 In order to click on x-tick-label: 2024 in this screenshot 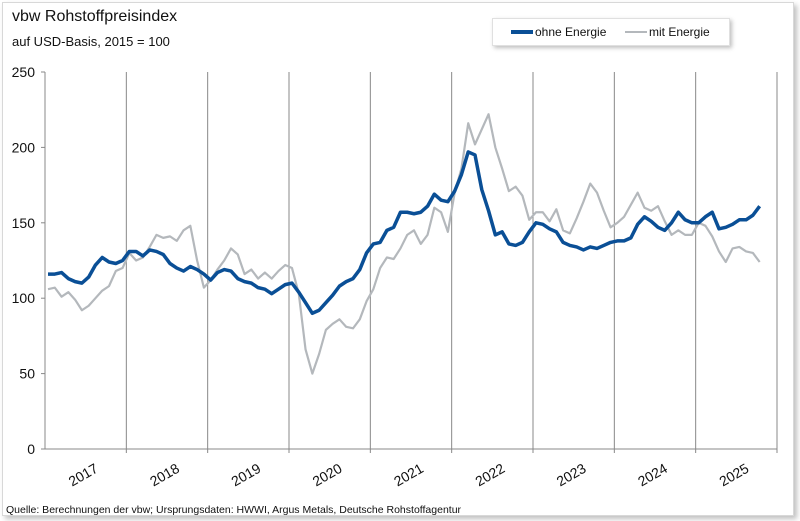, I will do `click(652, 475)`.